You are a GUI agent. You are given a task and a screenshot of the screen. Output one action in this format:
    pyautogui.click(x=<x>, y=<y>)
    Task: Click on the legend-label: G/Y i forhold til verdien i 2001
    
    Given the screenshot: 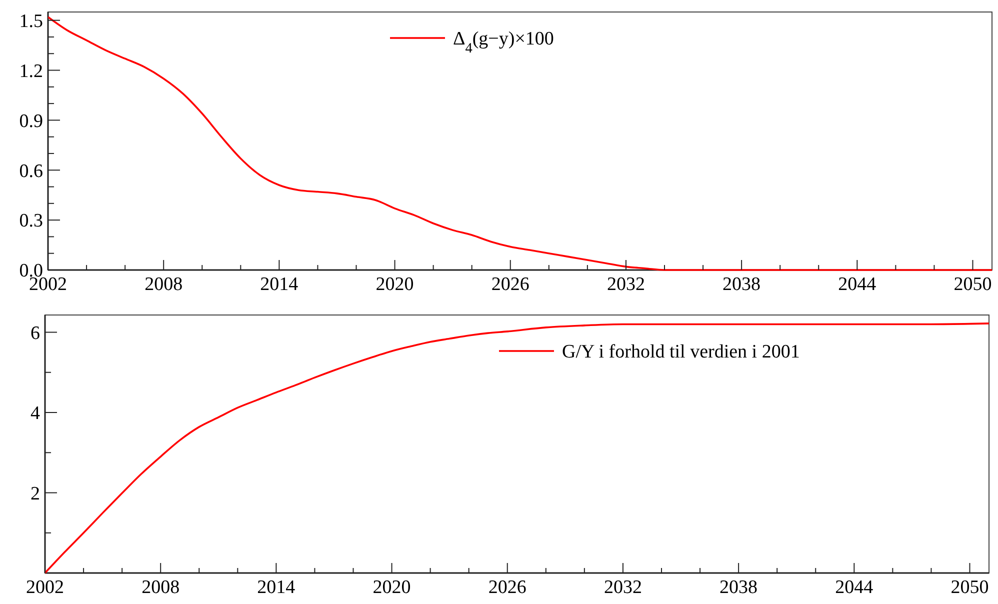 What is the action you would take?
    pyautogui.click(x=681, y=352)
    